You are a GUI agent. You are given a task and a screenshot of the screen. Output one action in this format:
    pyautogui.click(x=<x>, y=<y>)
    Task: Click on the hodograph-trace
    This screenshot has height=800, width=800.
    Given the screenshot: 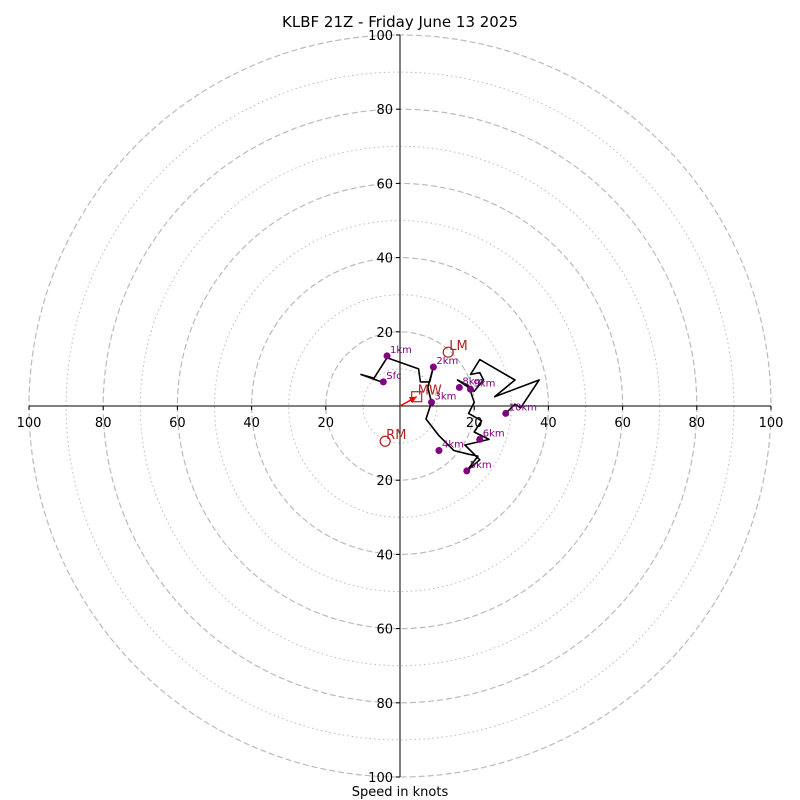 What is the action you would take?
    pyautogui.click(x=450, y=414)
    